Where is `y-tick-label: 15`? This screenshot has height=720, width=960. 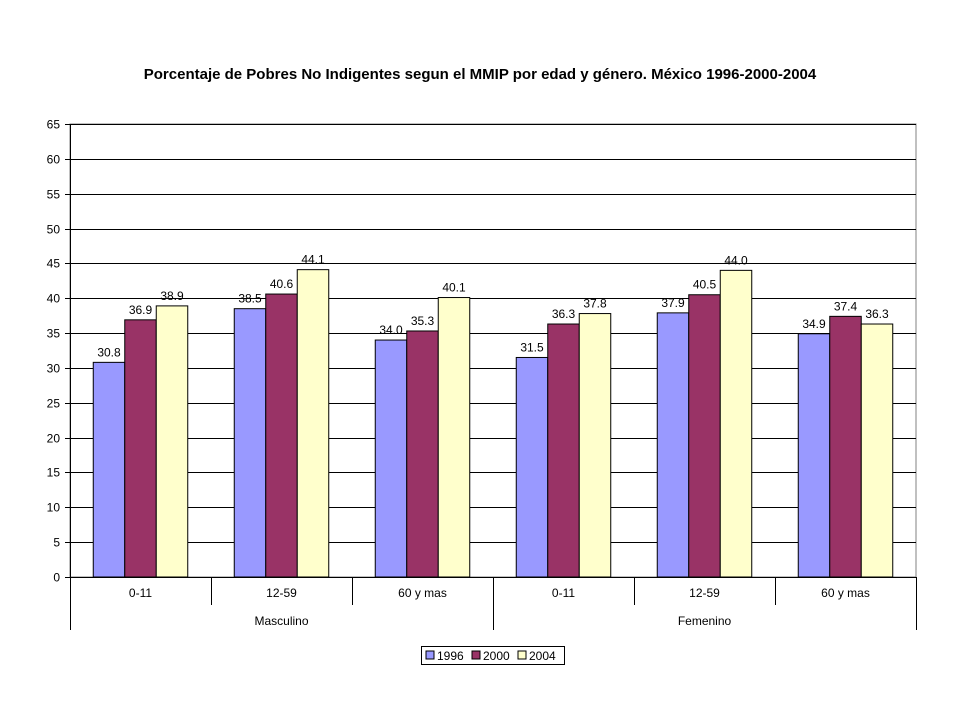
y-tick-label: 15 is located at coordinates (54, 473).